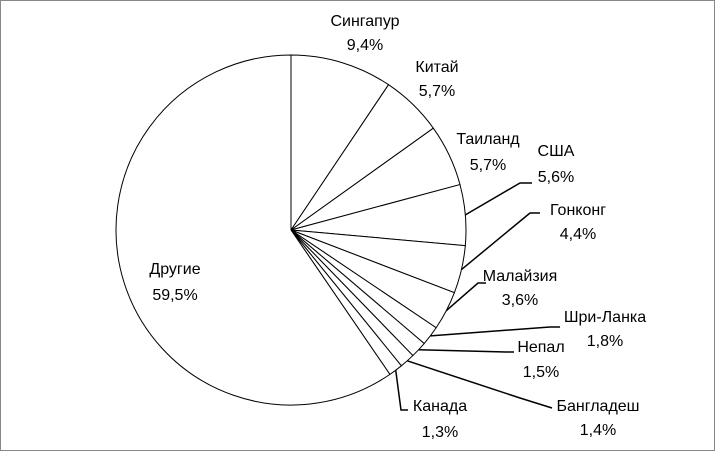 The height and width of the screenshot is (451, 715). What do you see at coordinates (340, 143) in the screenshot?
I see `pie-slice` at bounding box center [340, 143].